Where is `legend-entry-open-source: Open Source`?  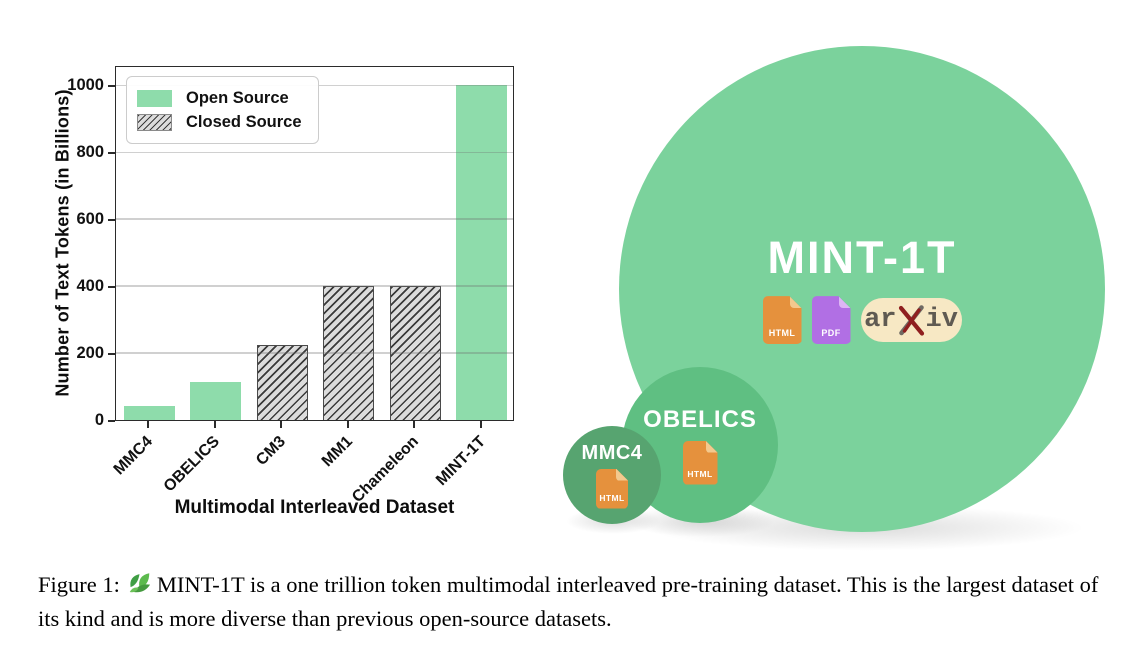 legend-entry-open-source: Open Source is located at coordinates (219, 98).